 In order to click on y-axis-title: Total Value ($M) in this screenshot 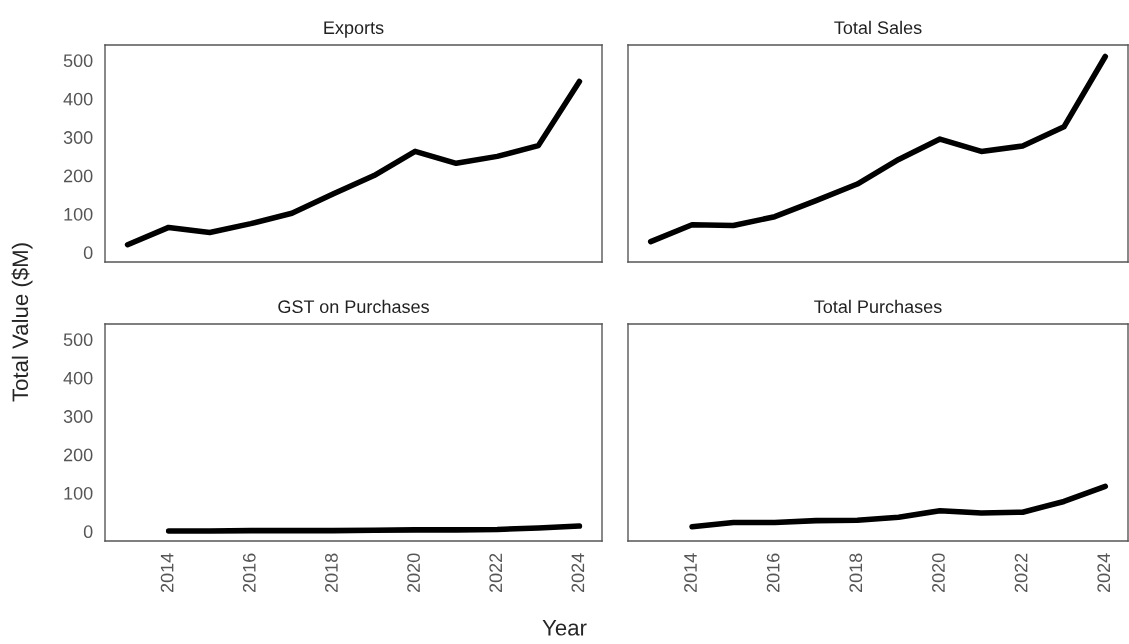, I will do `click(22, 322)`.